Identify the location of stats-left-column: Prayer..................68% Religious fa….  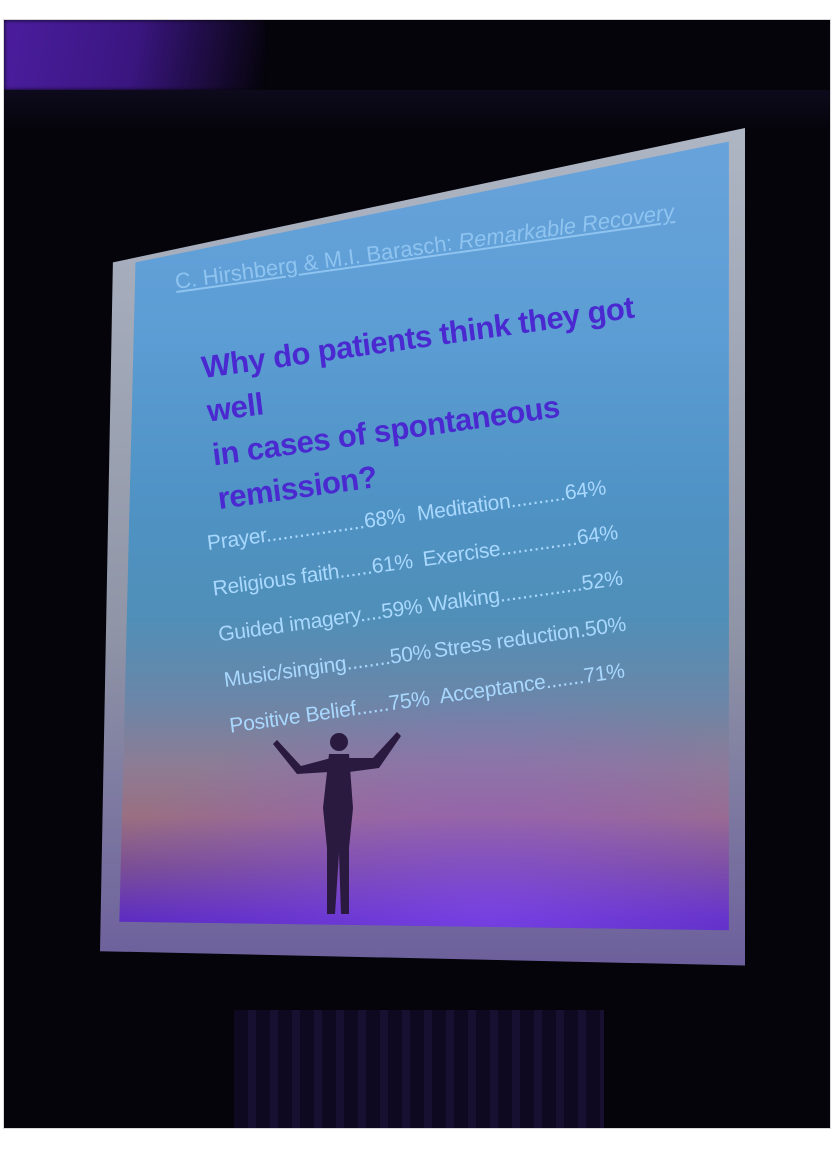
(323, 631).